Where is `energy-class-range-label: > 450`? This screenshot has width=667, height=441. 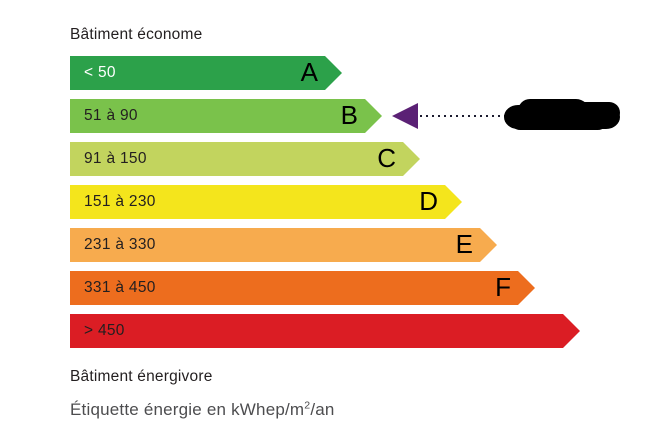
energy-class-range-label: > 450 is located at coordinates (104, 330).